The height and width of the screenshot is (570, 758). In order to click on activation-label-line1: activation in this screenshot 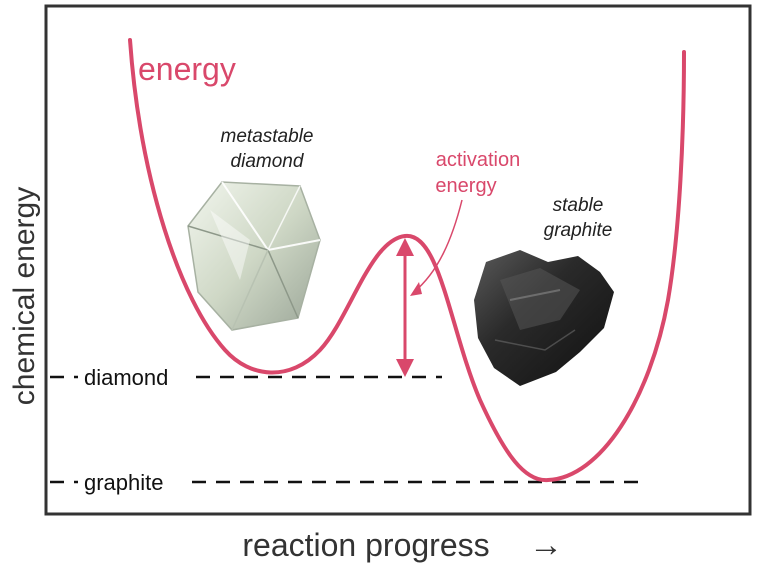, I will do `click(478, 160)`.